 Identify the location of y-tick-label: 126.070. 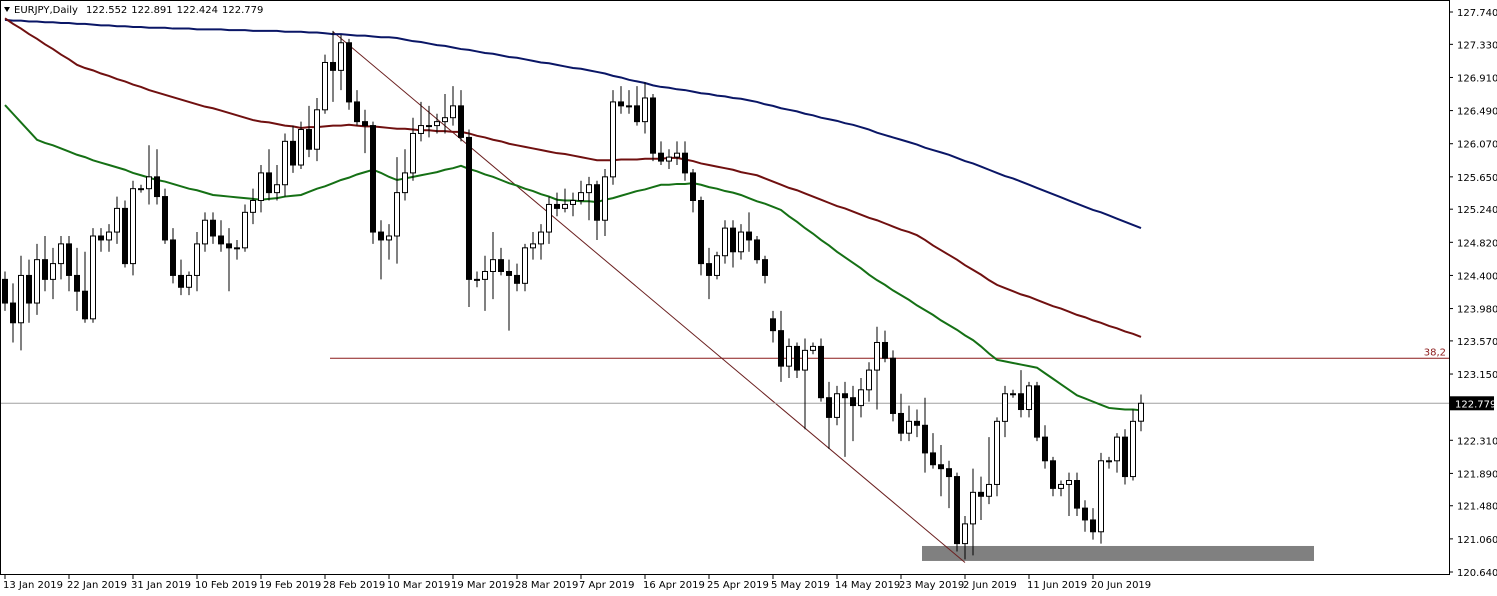
(1477, 145).